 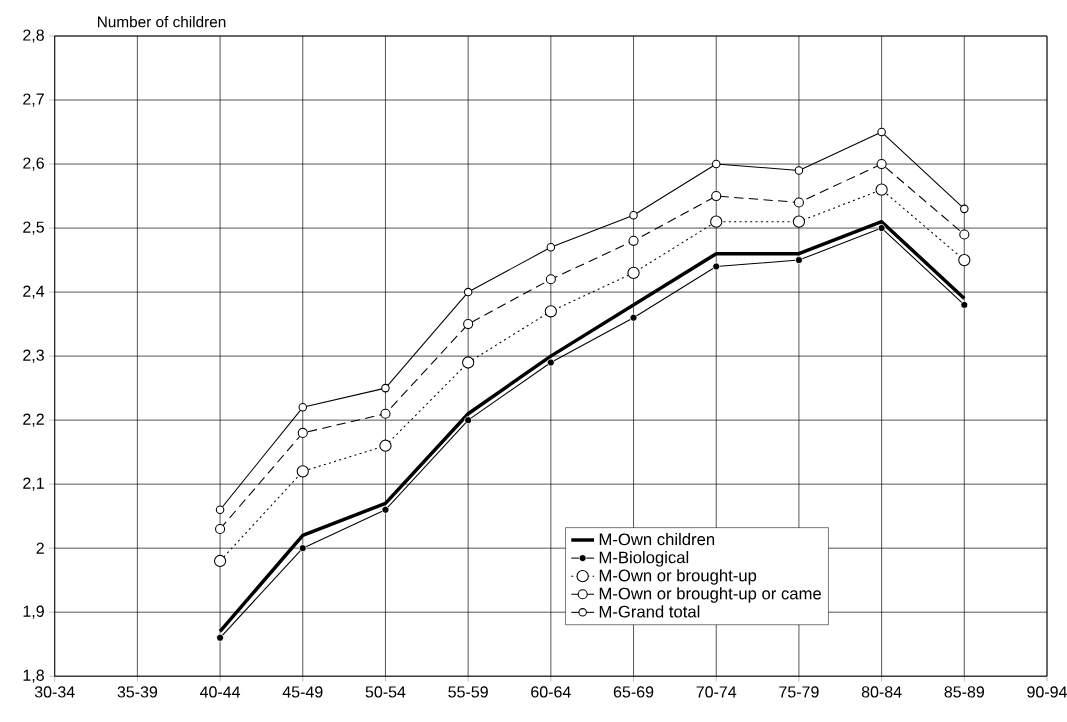 I want to click on y-tick-label: 1,8, so click(x=33, y=676).